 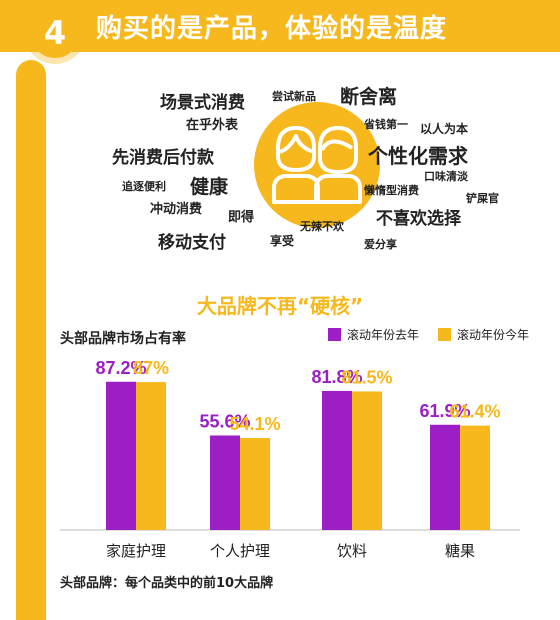 What do you see at coordinates (209, 187) in the screenshot?
I see `word-cloud-term: 健康` at bounding box center [209, 187].